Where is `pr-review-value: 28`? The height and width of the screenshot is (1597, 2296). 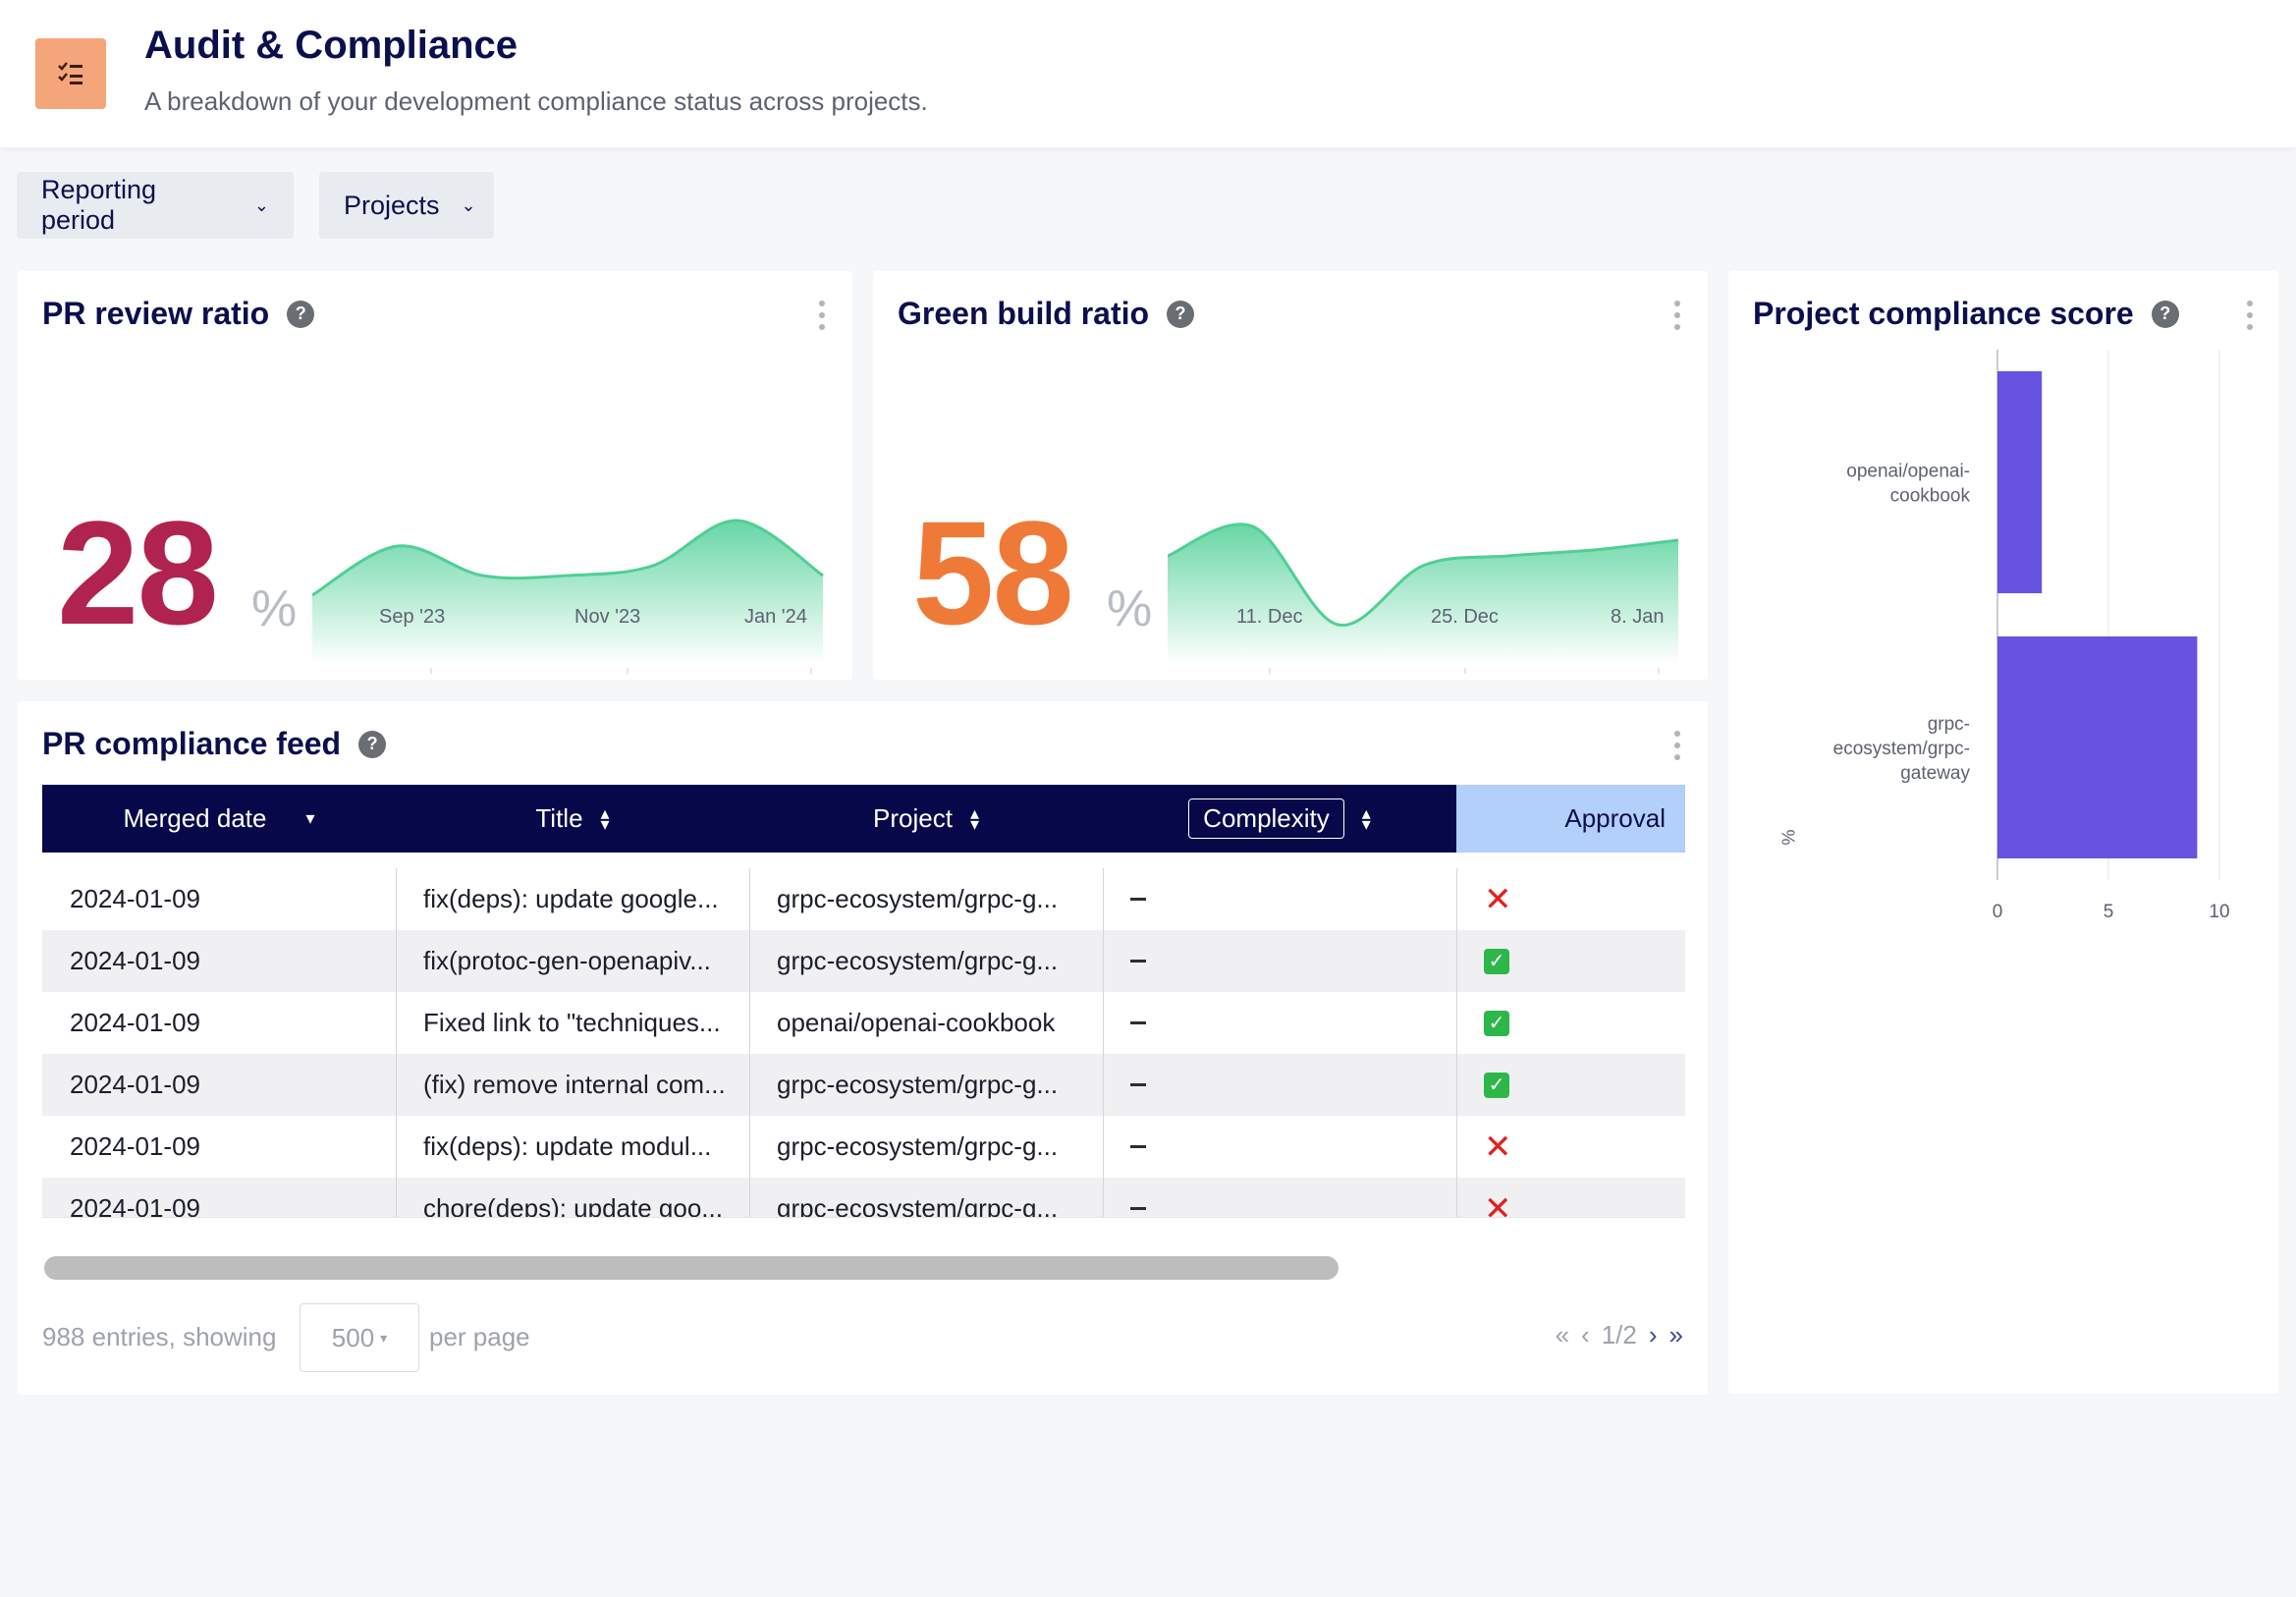 pr-review-value: 28 is located at coordinates (138, 572).